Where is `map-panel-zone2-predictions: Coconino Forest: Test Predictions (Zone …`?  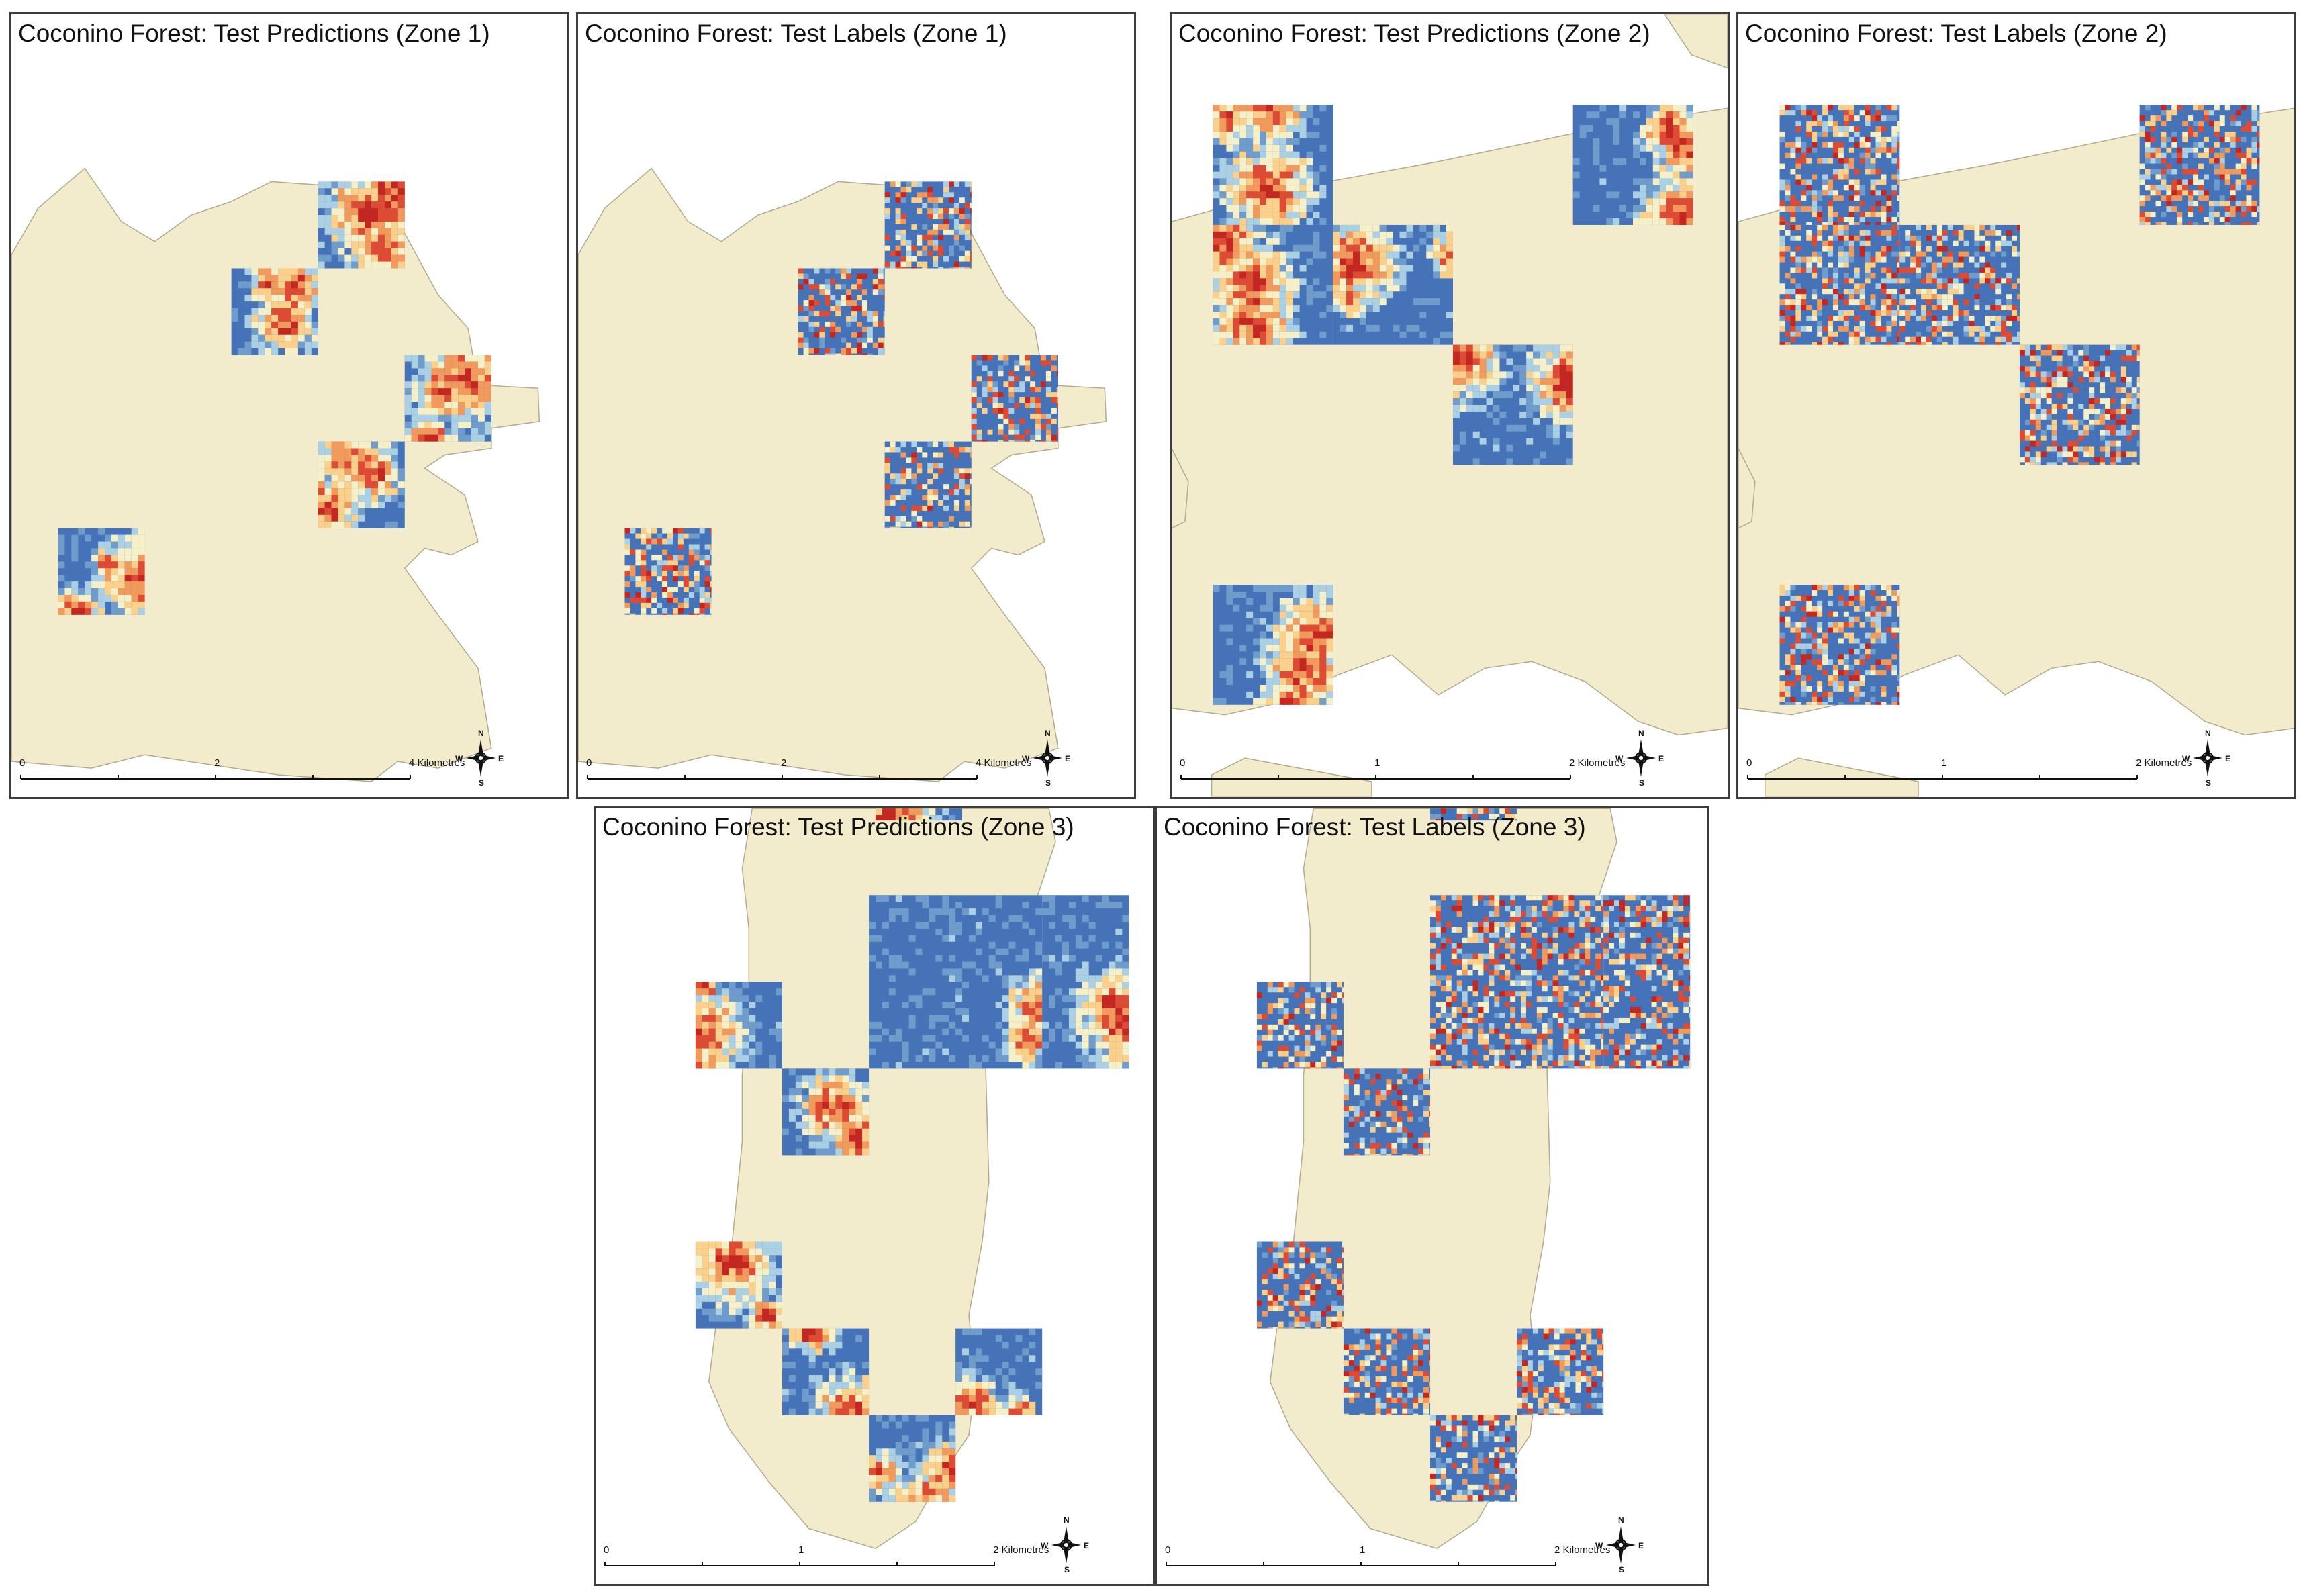 map-panel-zone2-predictions: Coconino Forest: Test Predictions (Zone … is located at coordinates (1450, 405).